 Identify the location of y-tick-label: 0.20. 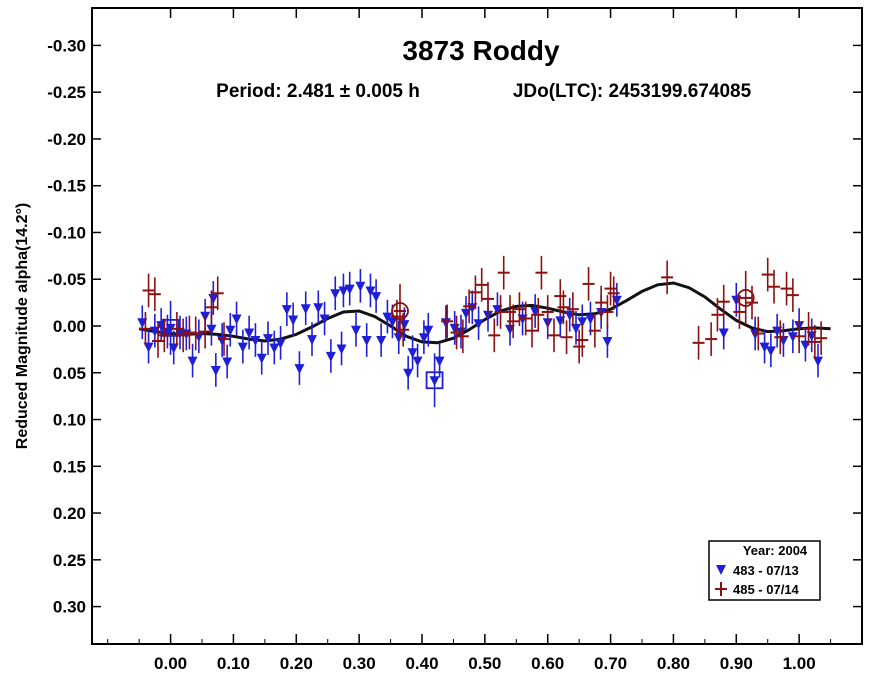
(69, 513).